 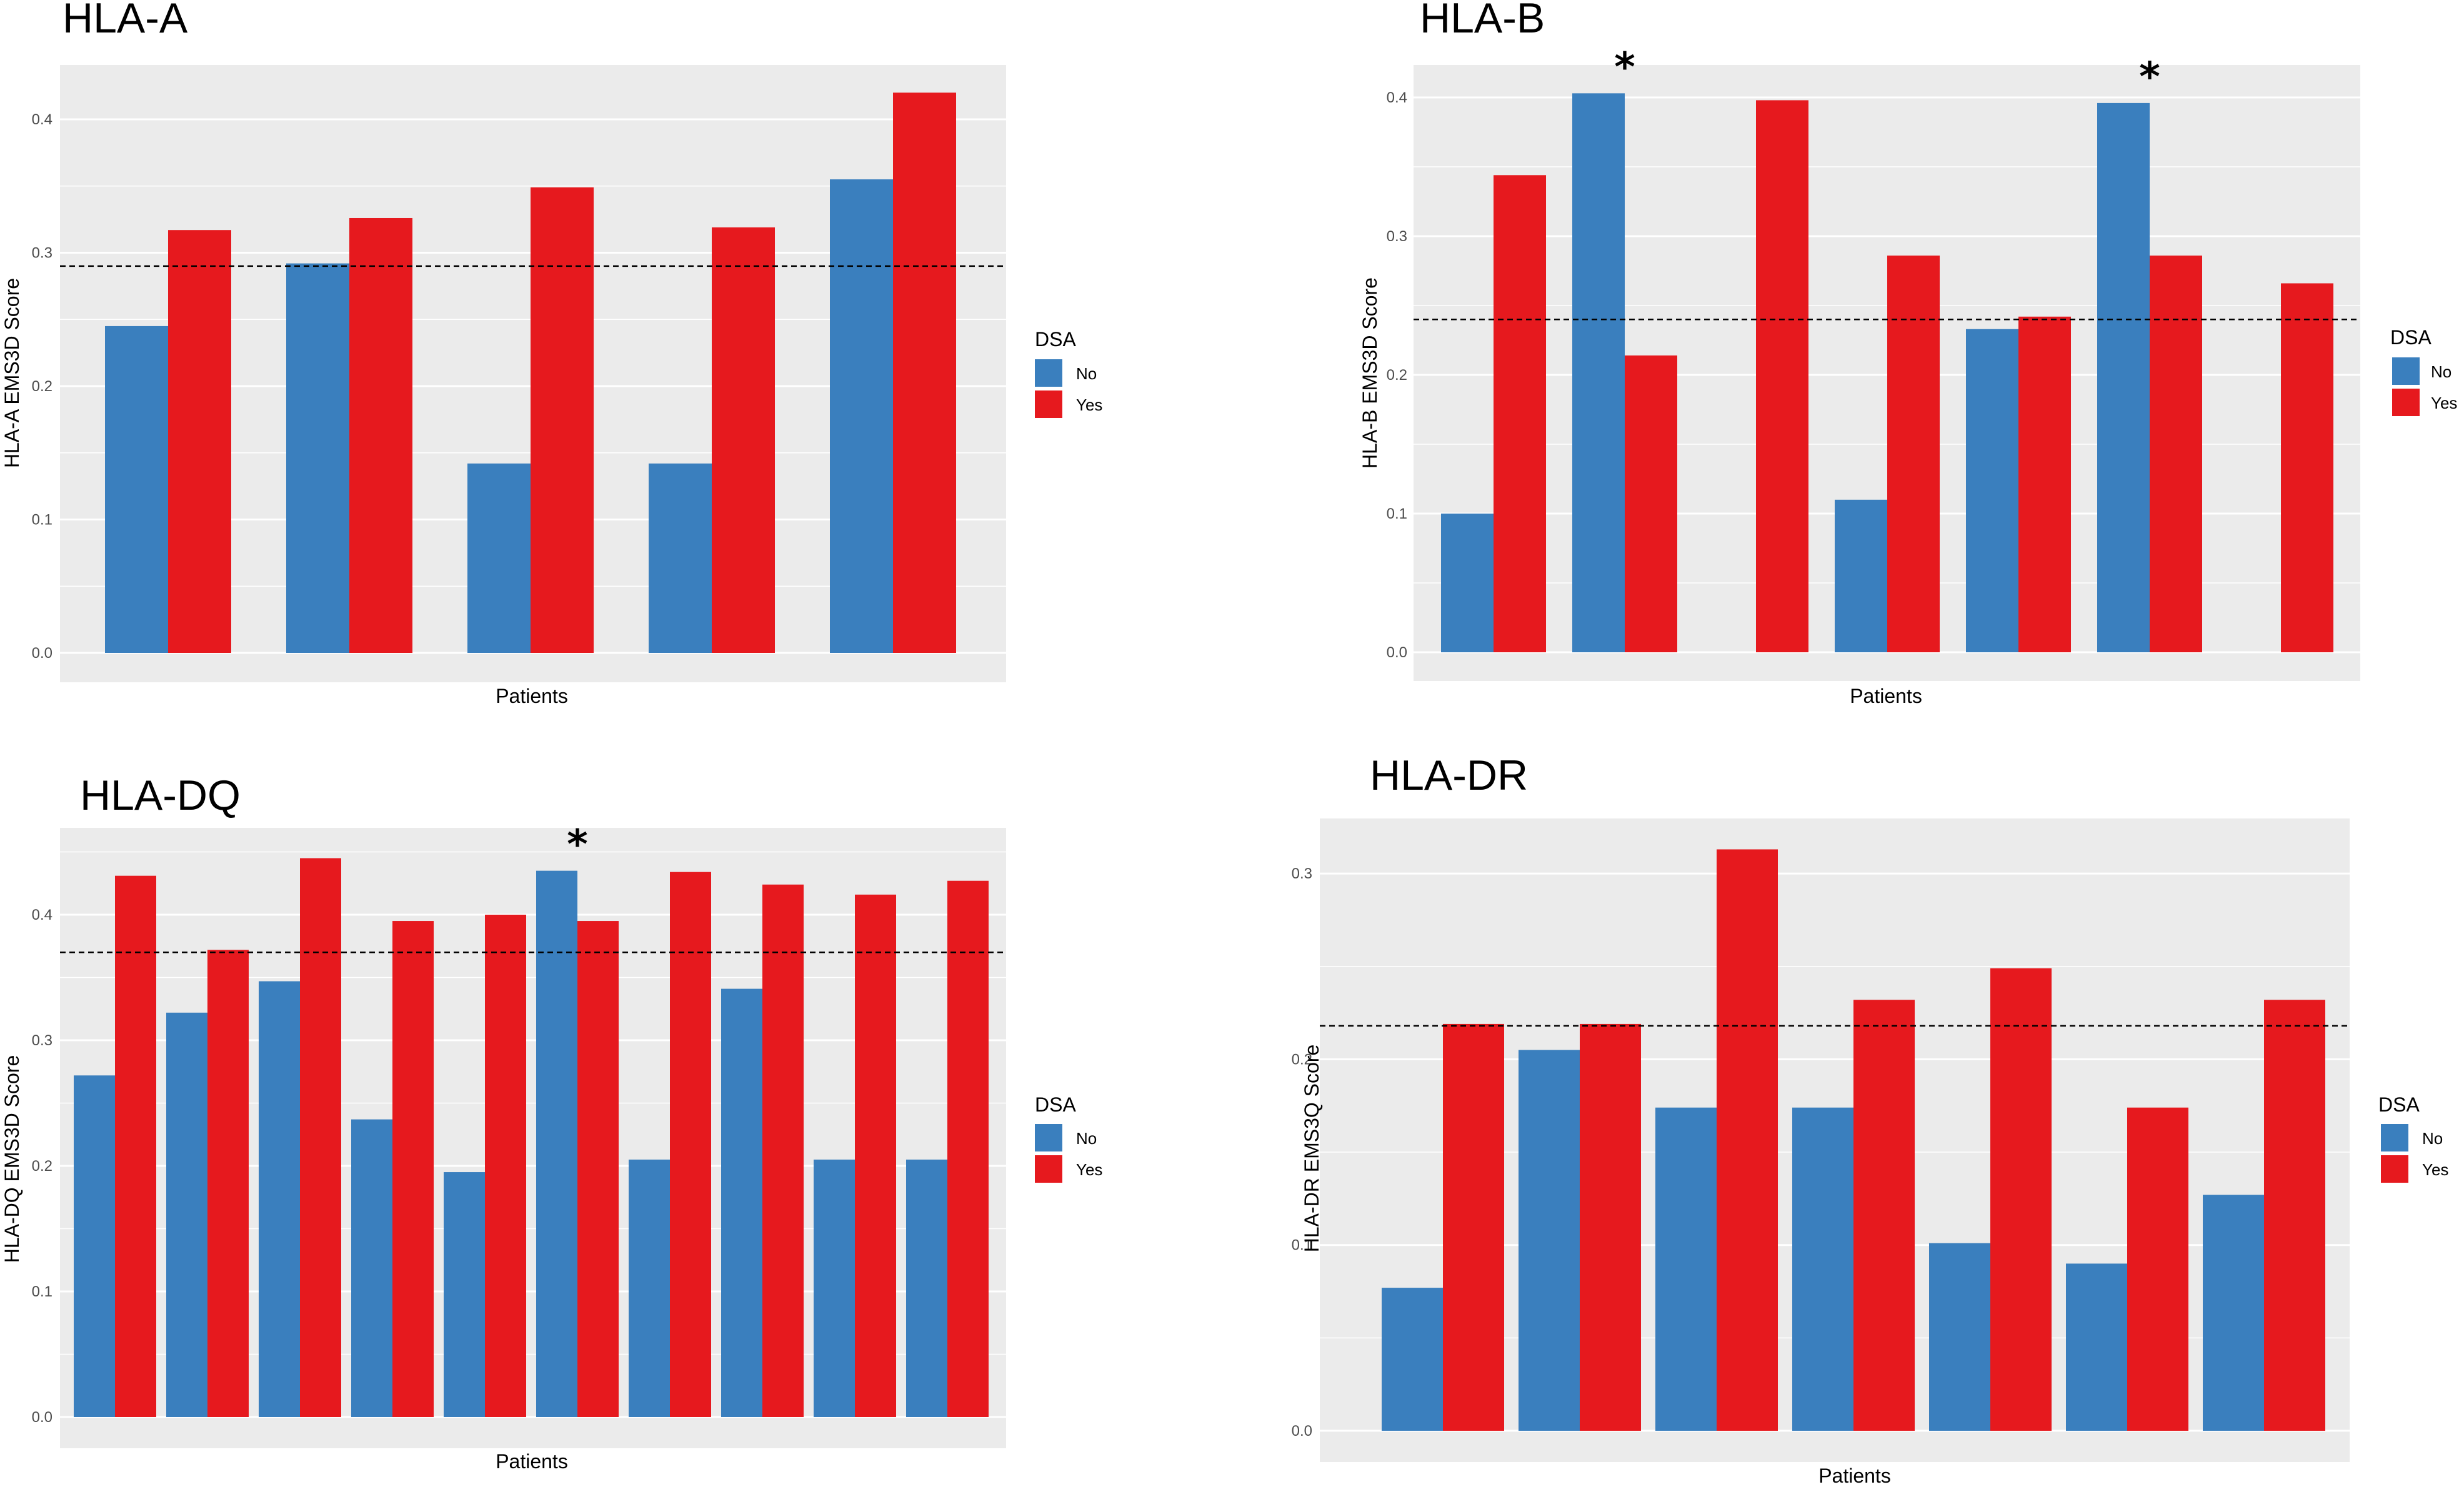 I want to click on y-tick-labels: 0.0 0.1 0.2 0.3, so click(x=1302, y=1152).